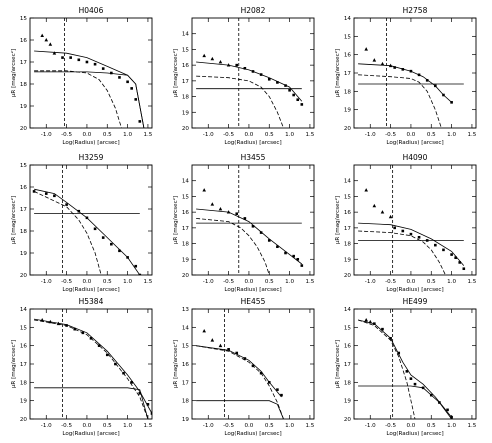 Image resolution: width=492 pixels, height=443 pixels. Describe the element at coordinates (253, 157) in the screenshot. I see `panel-title: H3455` at that location.